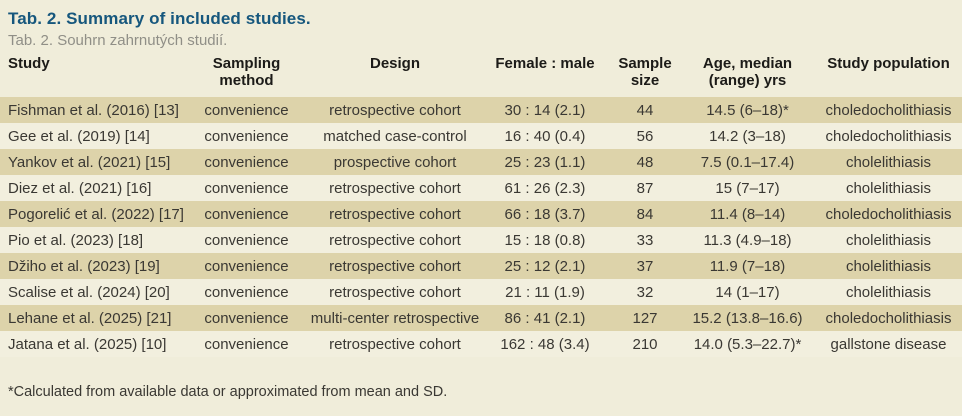 The width and height of the screenshot is (962, 416). Describe the element at coordinates (645, 318) in the screenshot. I see `table-cell: 127` at that location.